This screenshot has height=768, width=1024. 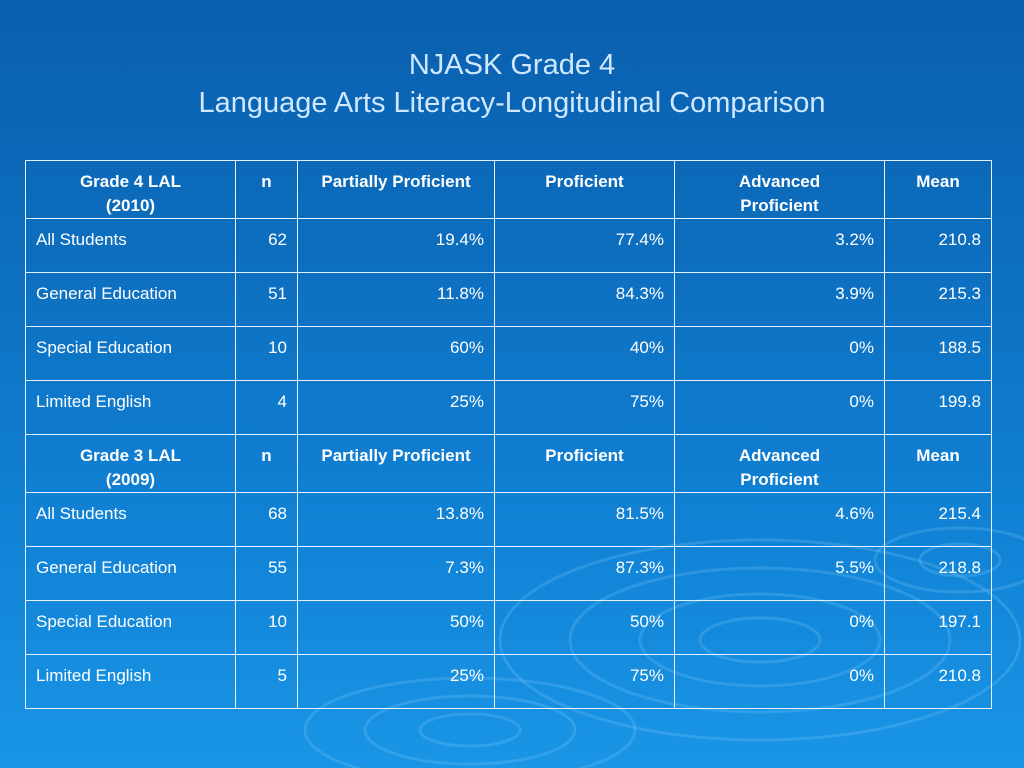 What do you see at coordinates (938, 407) in the screenshot?
I see `cell-mean: 199.8` at bounding box center [938, 407].